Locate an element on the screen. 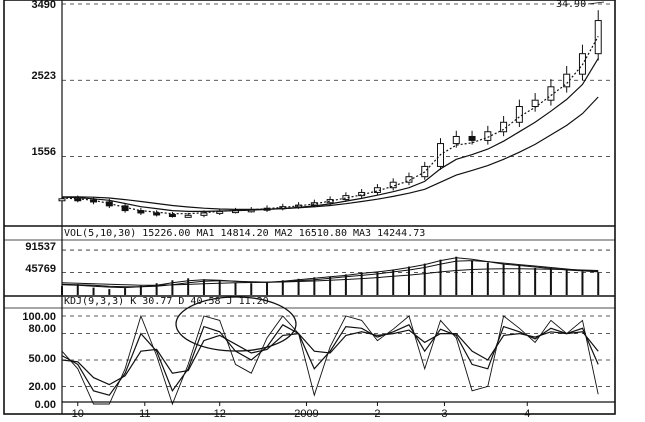  kdj-info-line: KDJ(9,3,3) K 30.77 D 40.58 J 11.20 is located at coordinates (166, 301).